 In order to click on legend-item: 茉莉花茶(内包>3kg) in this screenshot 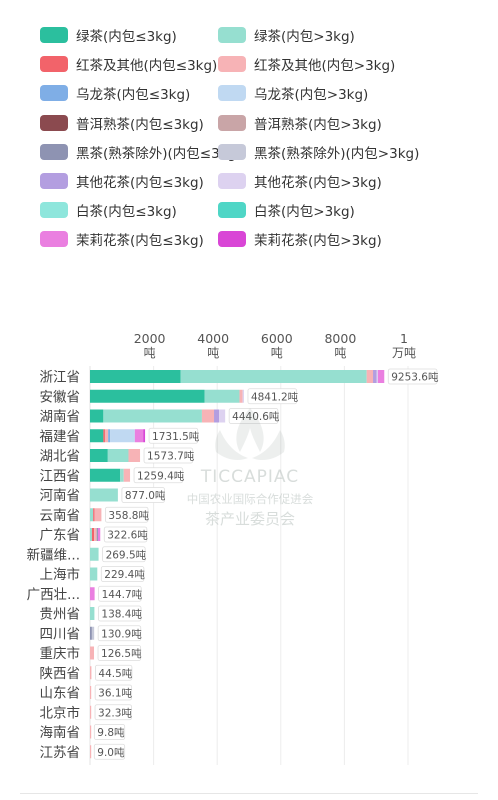, I will do `click(300, 239)`.